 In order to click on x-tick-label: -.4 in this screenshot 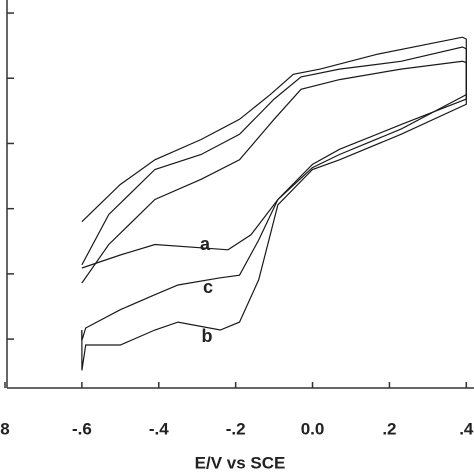, I will do `click(159, 428)`.